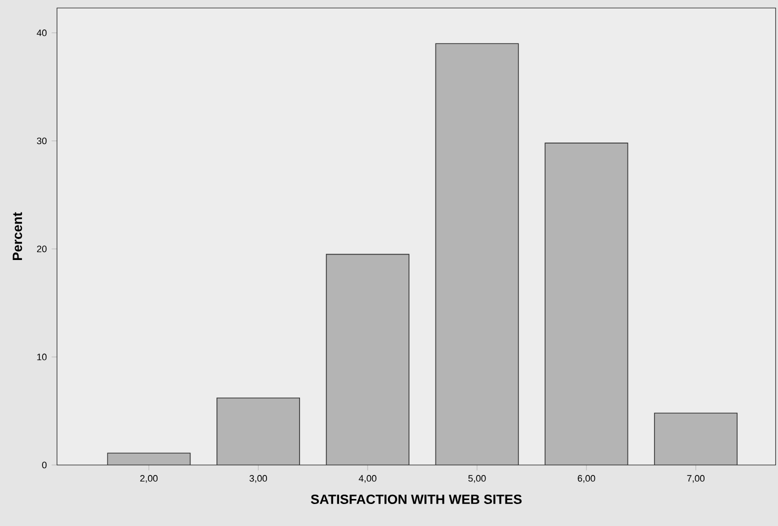 Image resolution: width=778 pixels, height=526 pixels. Describe the element at coordinates (149, 479) in the screenshot. I see `x-tick-label: 2,00` at that location.